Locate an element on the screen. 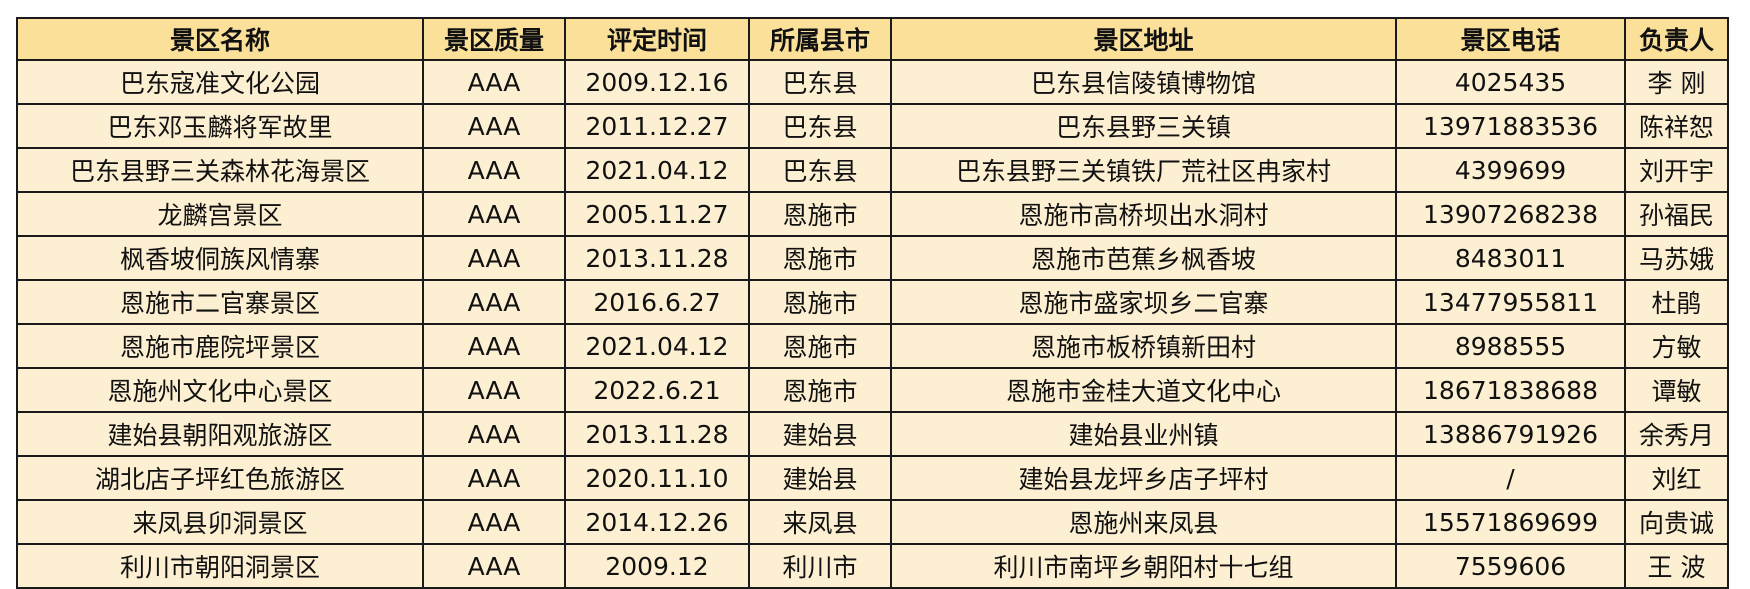 The image size is (1750, 589). cell-name: 枫香坡侗族风情寨 is located at coordinates (220, 258).